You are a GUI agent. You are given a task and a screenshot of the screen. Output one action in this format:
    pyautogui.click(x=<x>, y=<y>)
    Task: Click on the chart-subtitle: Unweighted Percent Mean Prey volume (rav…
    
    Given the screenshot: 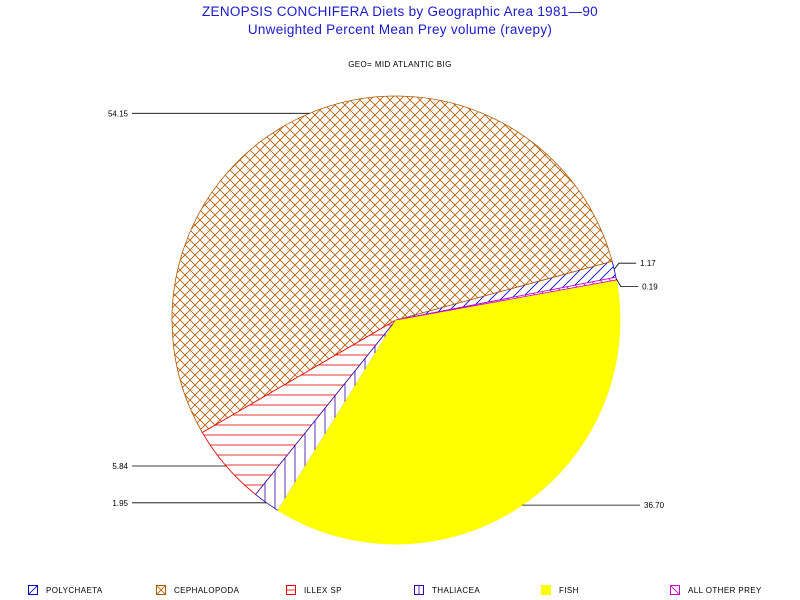 What is the action you would take?
    pyautogui.click(x=400, y=29)
    